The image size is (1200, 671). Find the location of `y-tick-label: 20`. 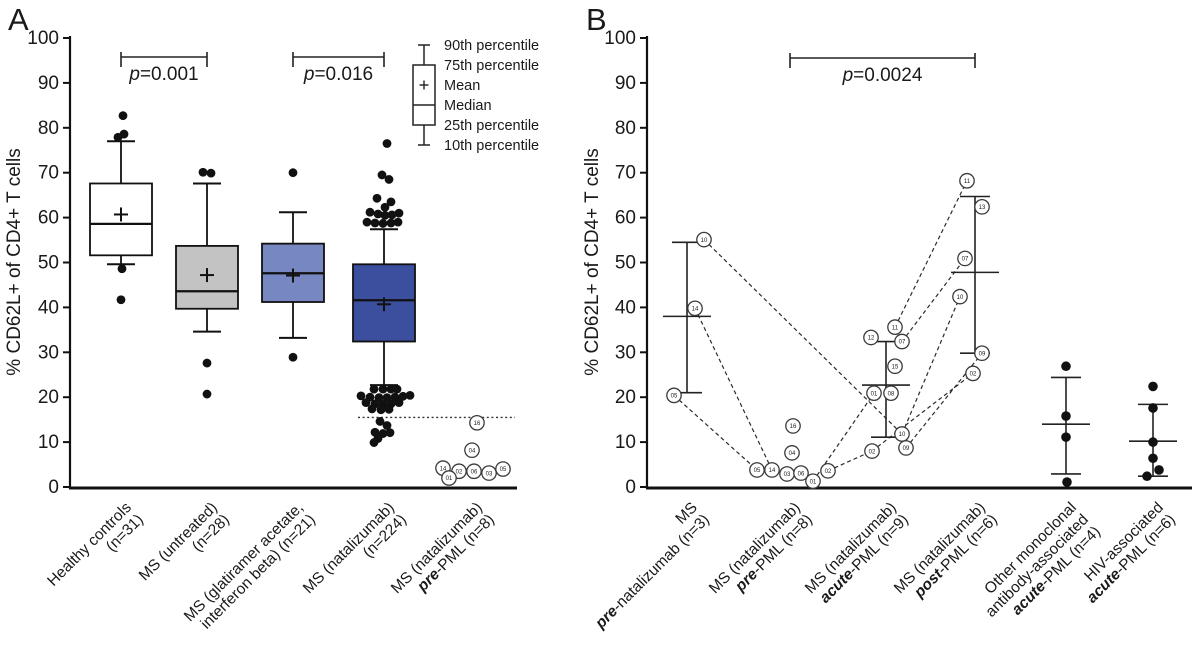

y-tick-label: 20 is located at coordinates (625, 397).